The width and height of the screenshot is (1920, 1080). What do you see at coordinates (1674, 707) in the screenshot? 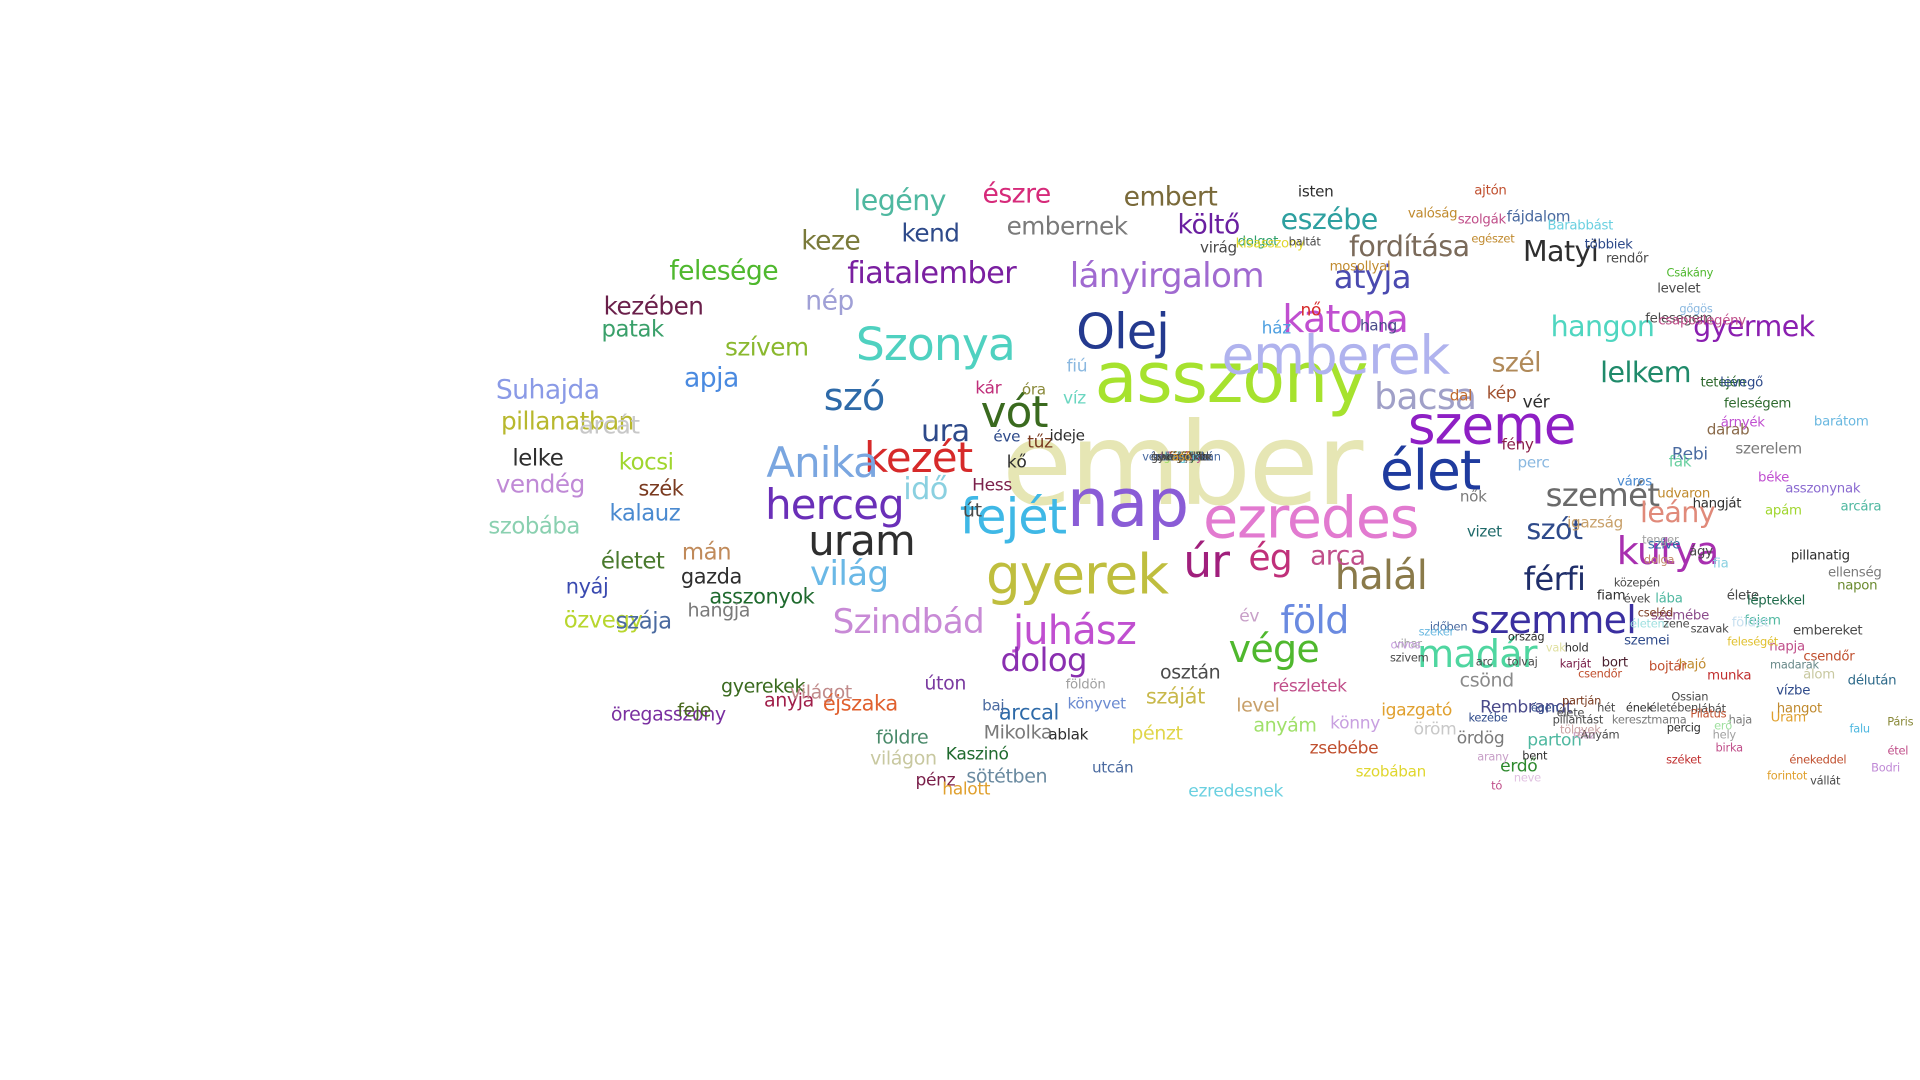
I see `word-cloud-word: életében` at bounding box center [1674, 707].